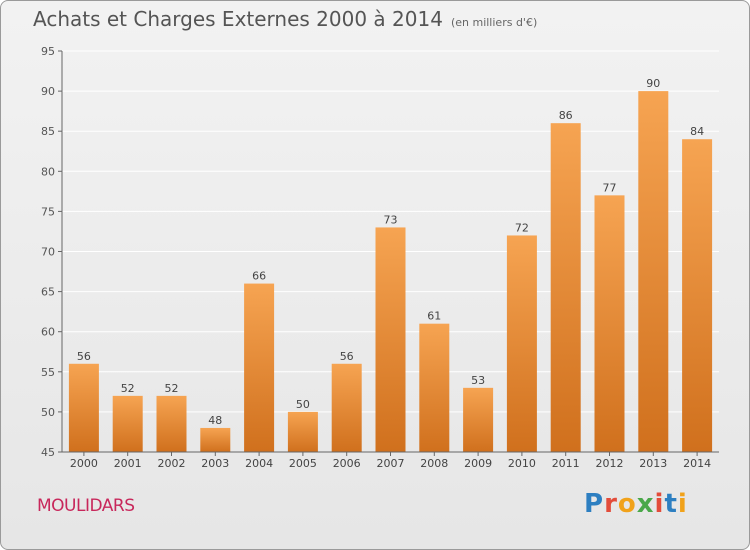 The height and width of the screenshot is (550, 750). I want to click on bar-2007, so click(390, 339).